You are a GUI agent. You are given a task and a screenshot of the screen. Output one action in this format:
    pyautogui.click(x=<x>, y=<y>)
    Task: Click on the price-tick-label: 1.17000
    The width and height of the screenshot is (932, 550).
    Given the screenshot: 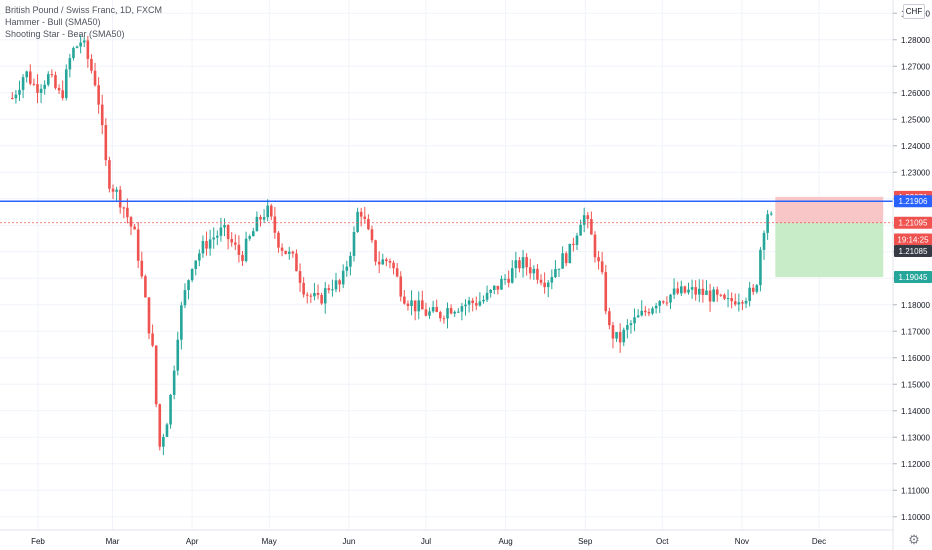 What is the action you would take?
    pyautogui.click(x=915, y=331)
    